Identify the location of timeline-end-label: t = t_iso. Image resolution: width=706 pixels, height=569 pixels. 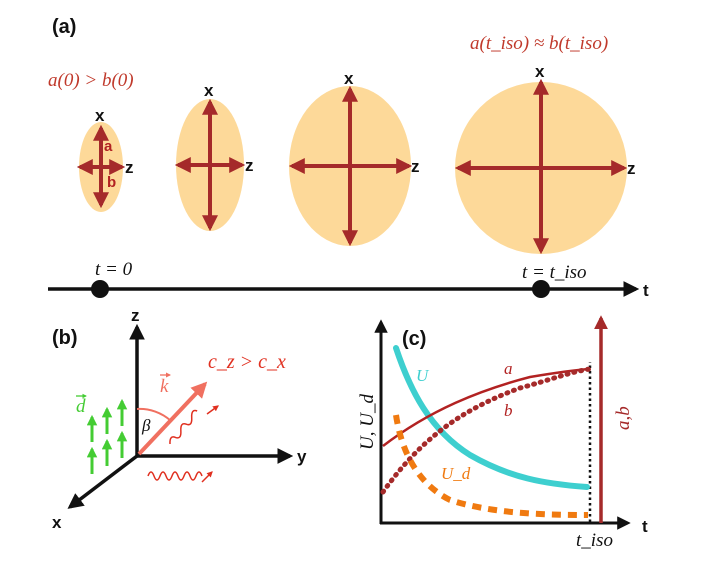
(554, 272).